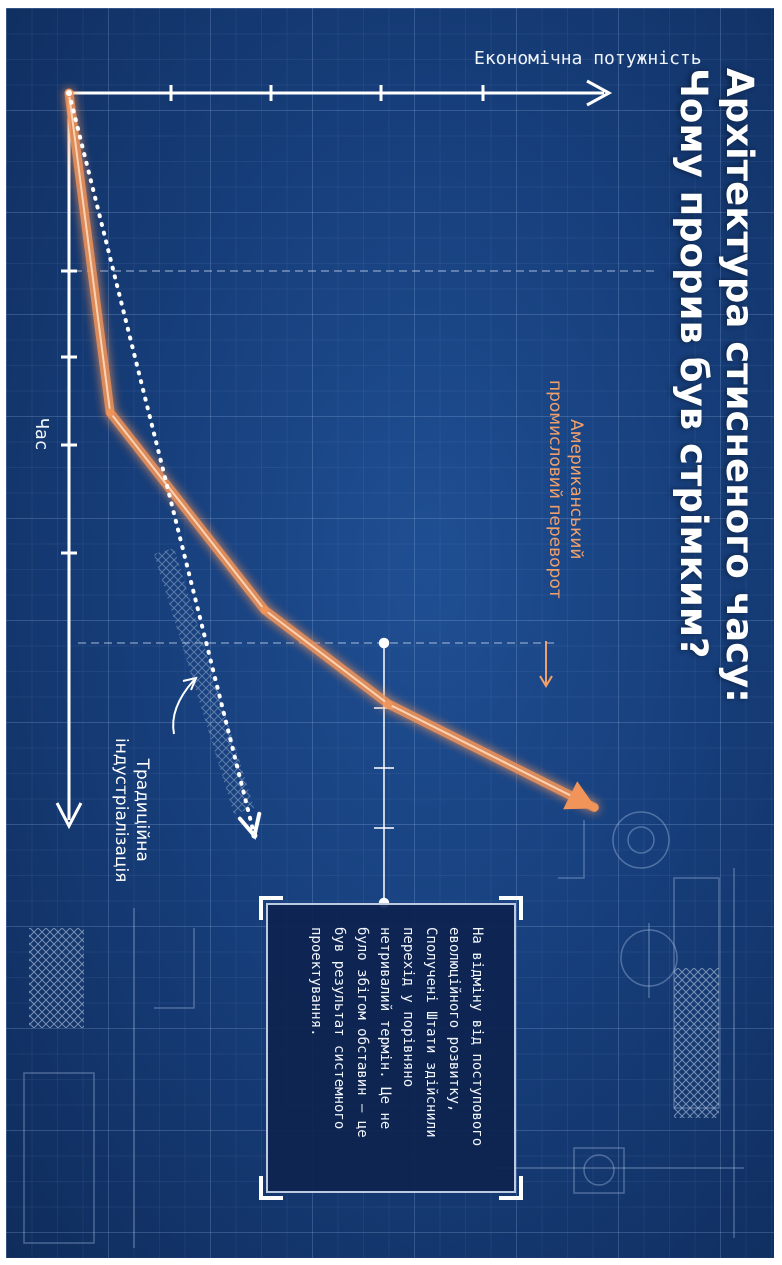 This screenshot has width=782, height=1265. Describe the element at coordinates (162, 464) in the screenshot. I see `series-line-traditional` at that location.